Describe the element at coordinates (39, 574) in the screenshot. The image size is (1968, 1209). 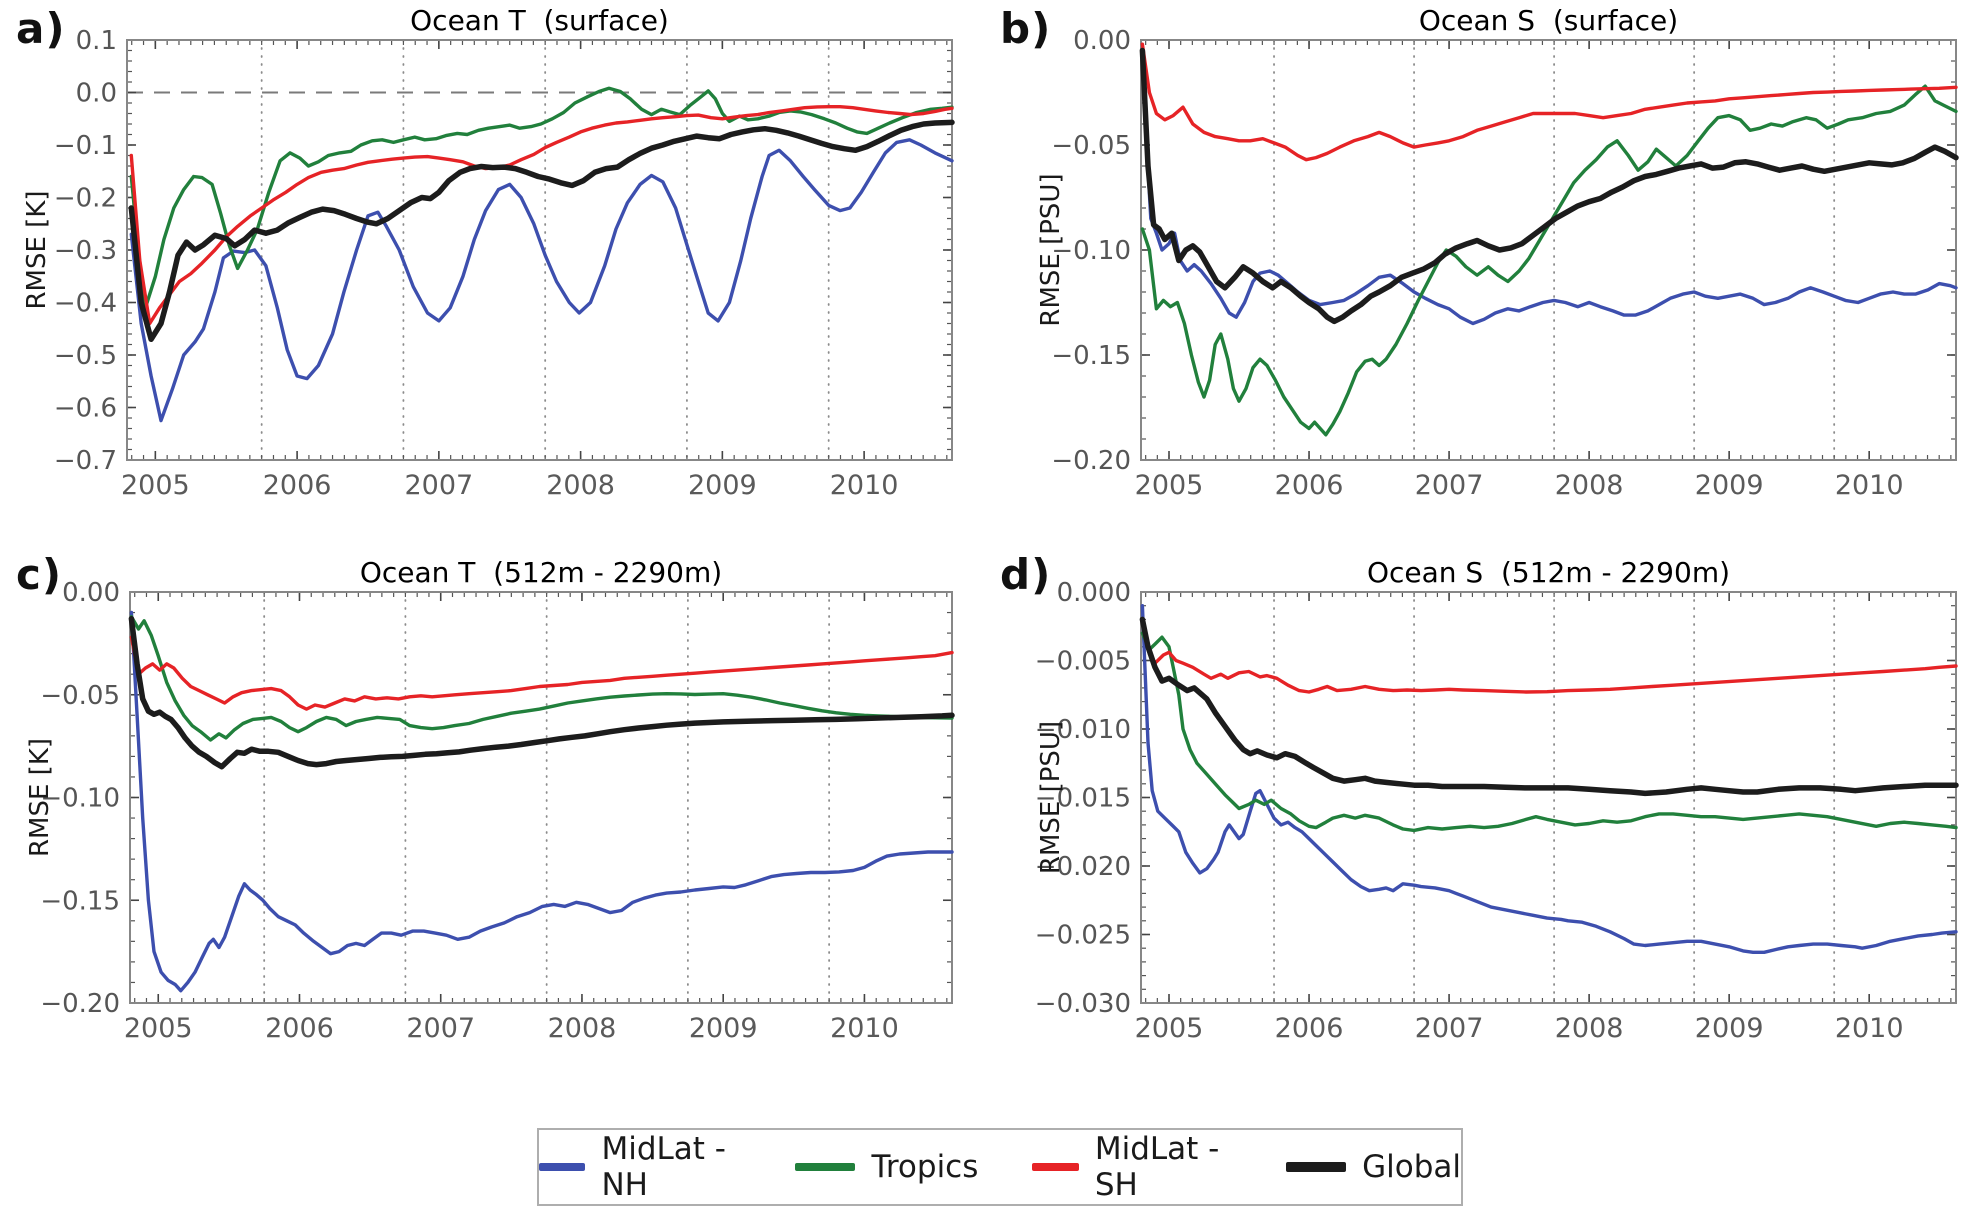
I see `panel-c-label: c)` at that location.